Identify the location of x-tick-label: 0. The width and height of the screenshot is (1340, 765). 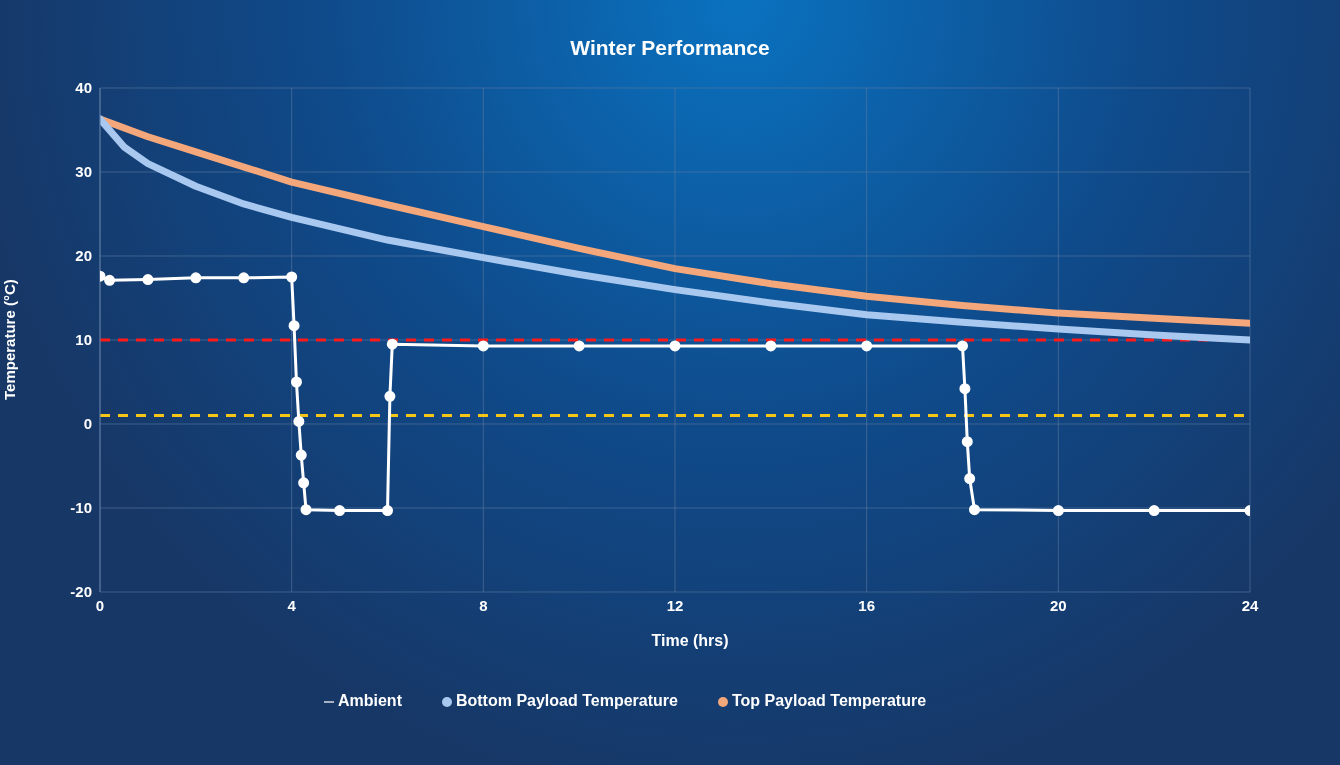
(100, 605).